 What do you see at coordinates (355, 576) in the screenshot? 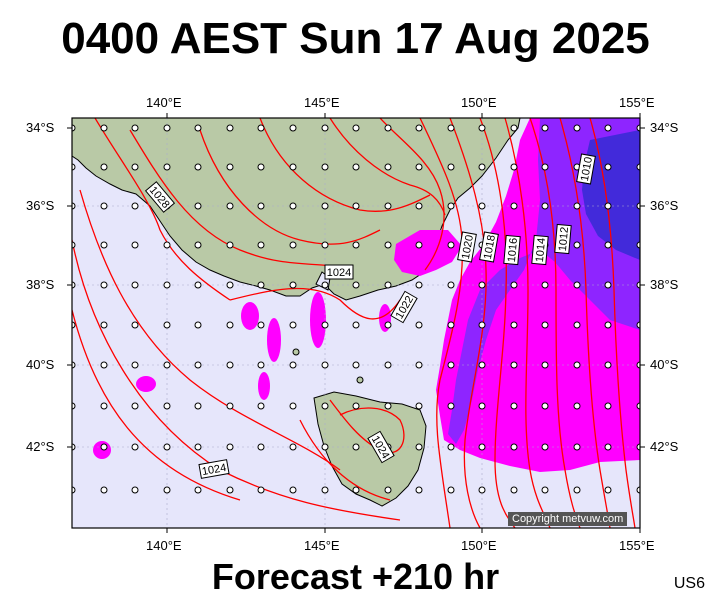
I see `forecast-label: Forecast +210 hr` at bounding box center [355, 576].